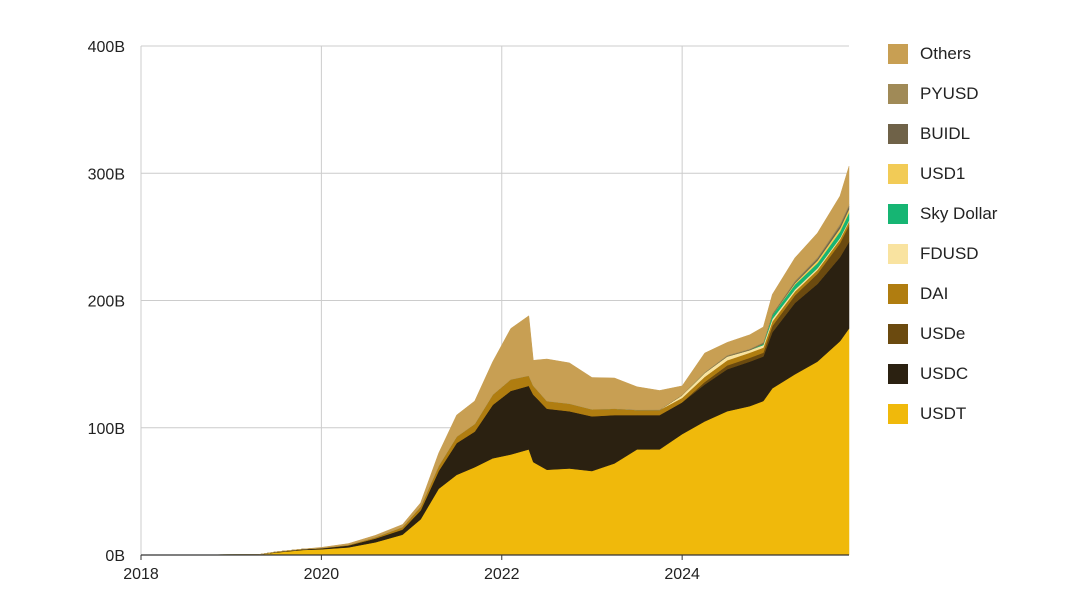 This screenshot has height=610, width=1080. Describe the element at coordinates (978, 174) in the screenshot. I see `legend-item-usd1: USD1` at that location.